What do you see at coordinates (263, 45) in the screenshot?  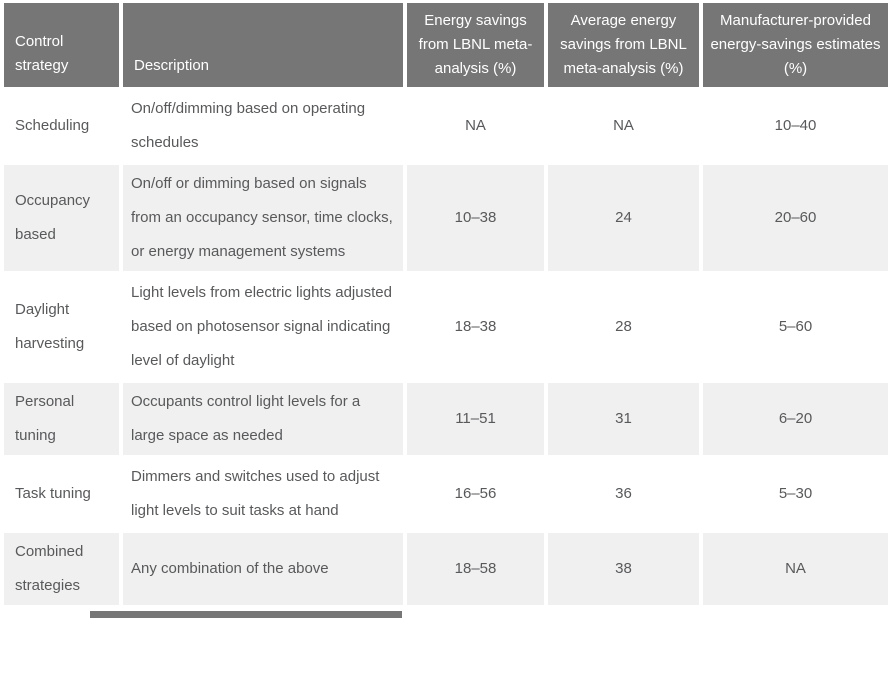 I see `header-description: Description` at bounding box center [263, 45].